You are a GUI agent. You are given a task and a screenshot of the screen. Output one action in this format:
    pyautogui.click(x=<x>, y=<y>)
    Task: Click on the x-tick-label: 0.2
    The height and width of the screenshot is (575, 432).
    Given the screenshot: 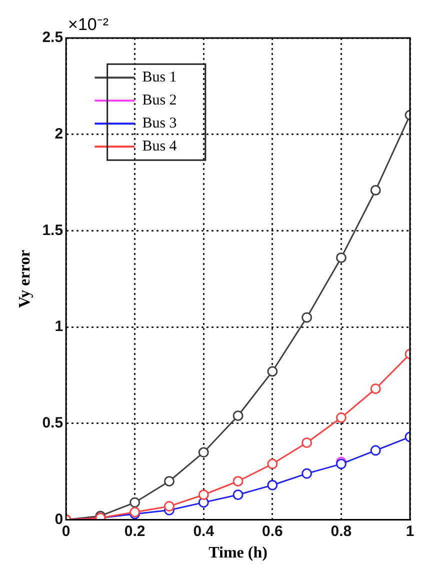 What is the action you would take?
    pyautogui.click(x=135, y=531)
    